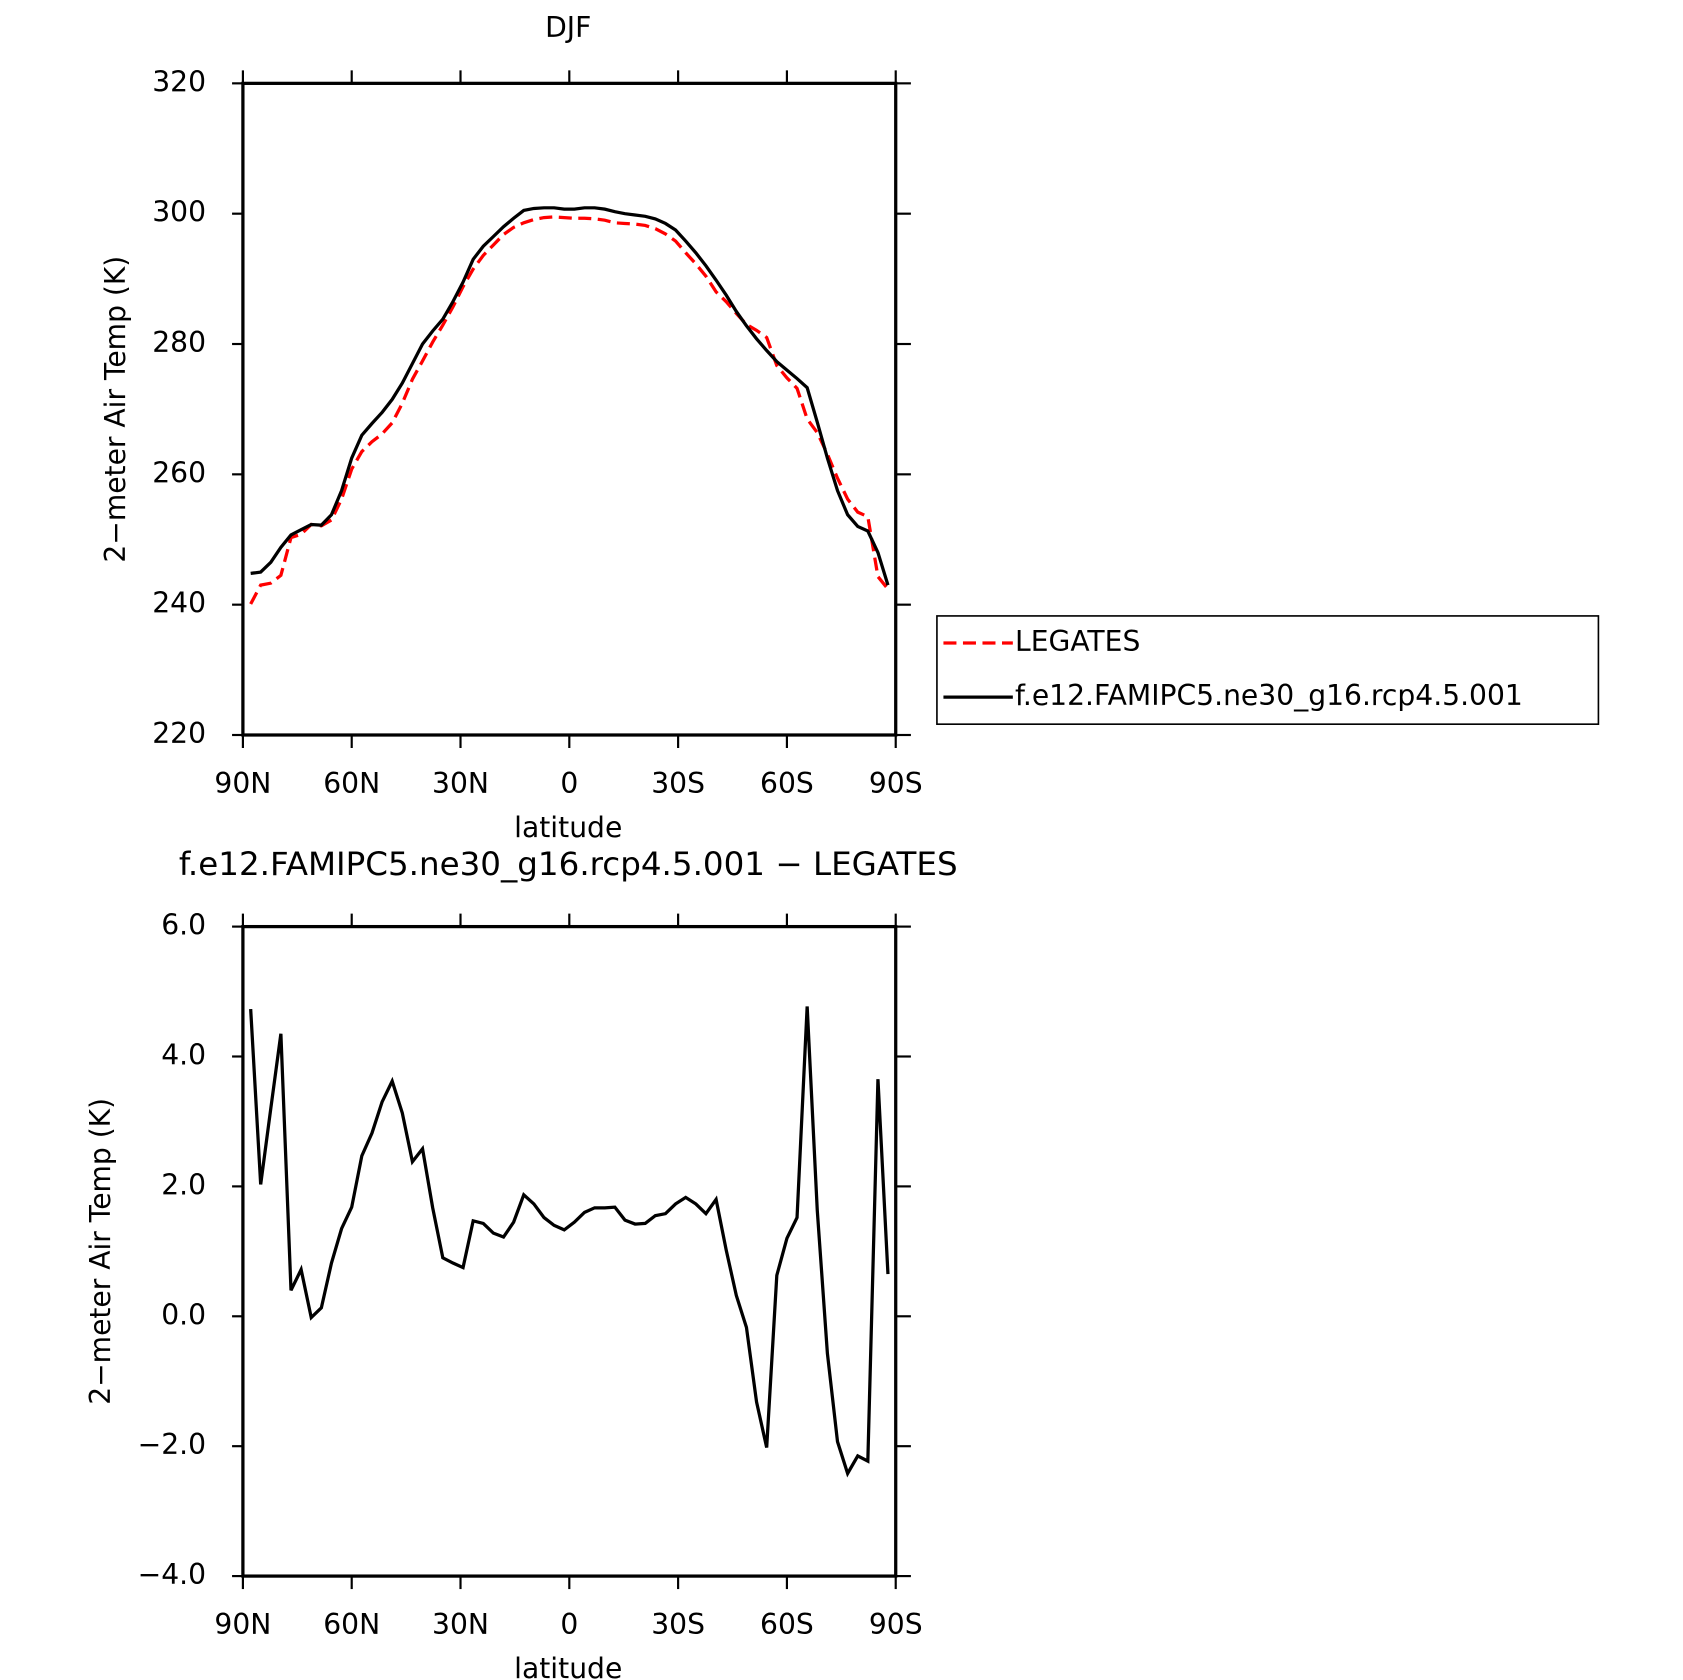 This screenshot has height=1680, width=1683. I want to click on y-tick-label: 2.0, so click(183, 1184).